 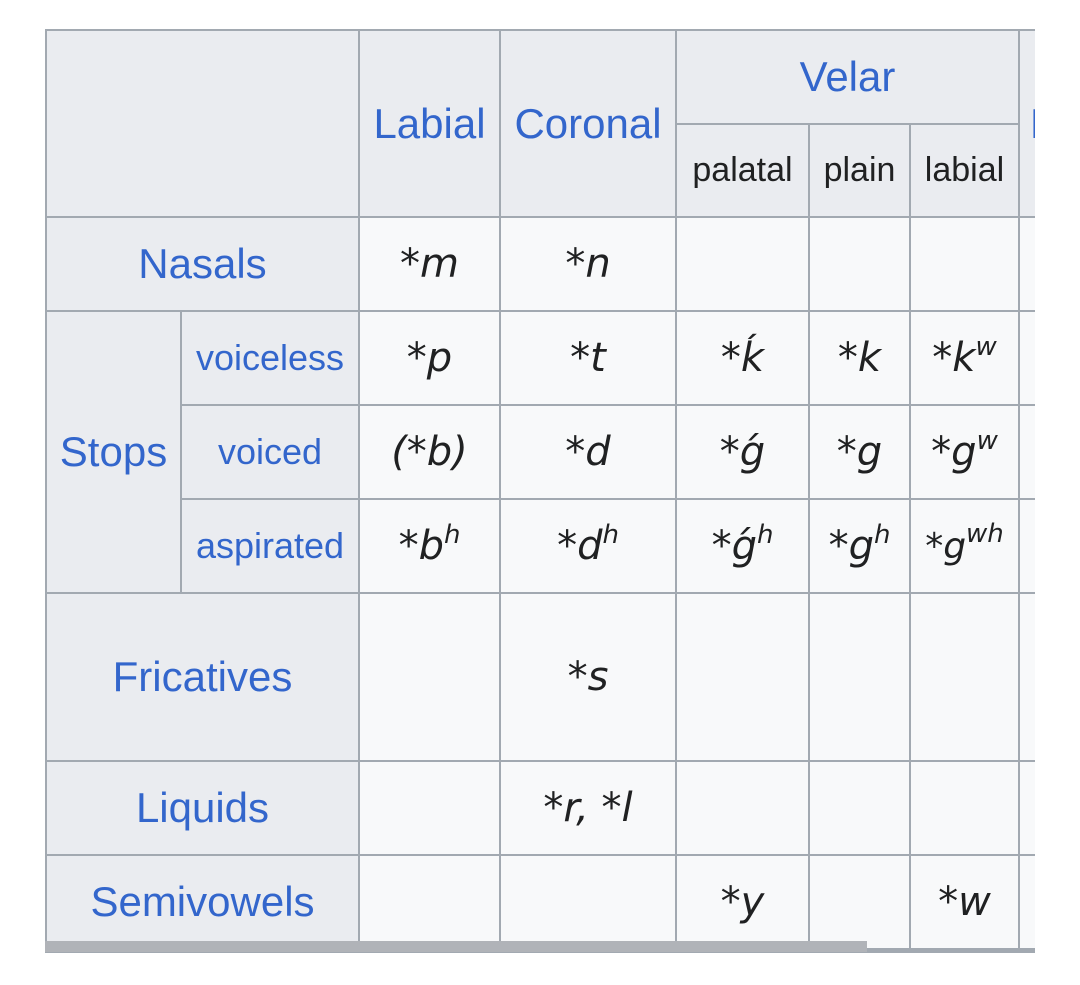 I want to click on cell-voiceless-plain: *k, so click(x=859, y=358).